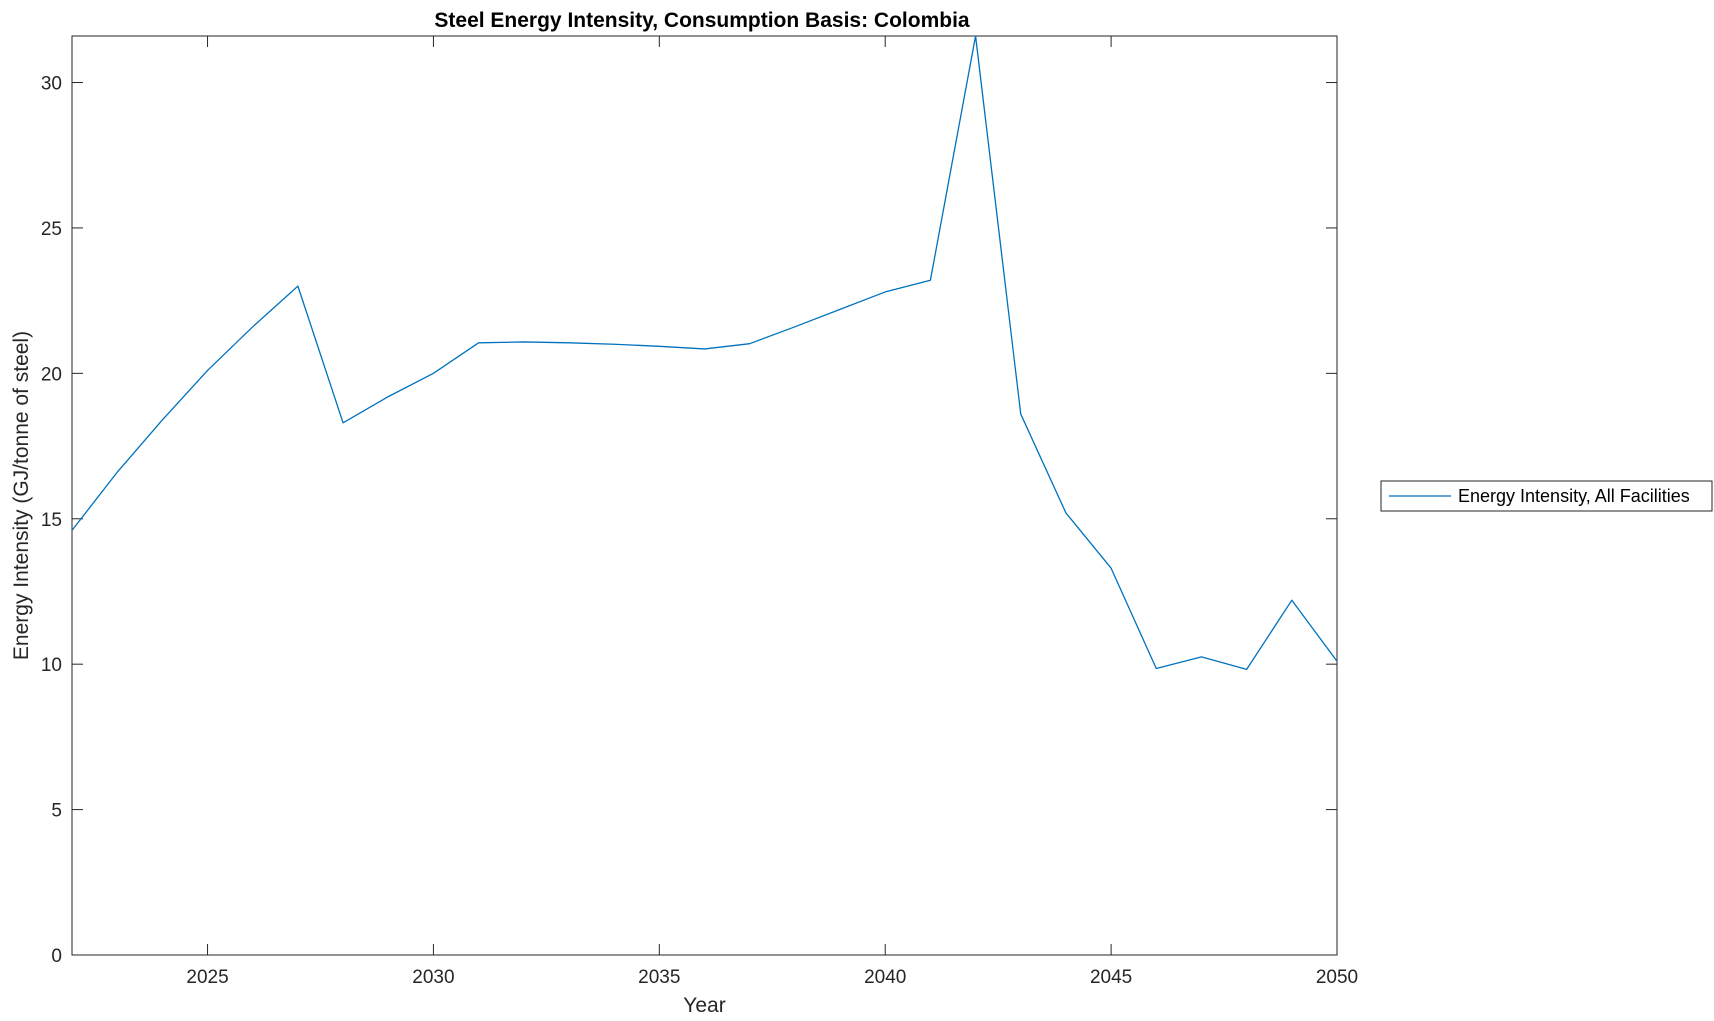  Describe the element at coordinates (51, 229) in the screenshot. I see `y-tick-label: 25` at that location.